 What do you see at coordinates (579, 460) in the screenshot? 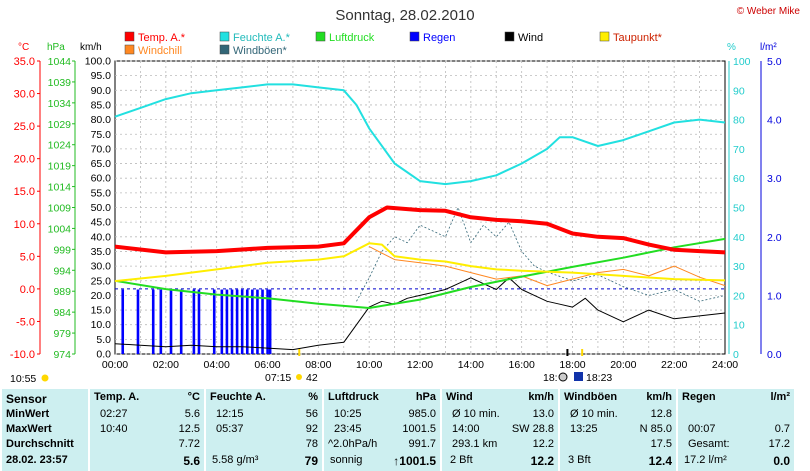
I see `gusts-bft: 3 Bft` at bounding box center [579, 460].